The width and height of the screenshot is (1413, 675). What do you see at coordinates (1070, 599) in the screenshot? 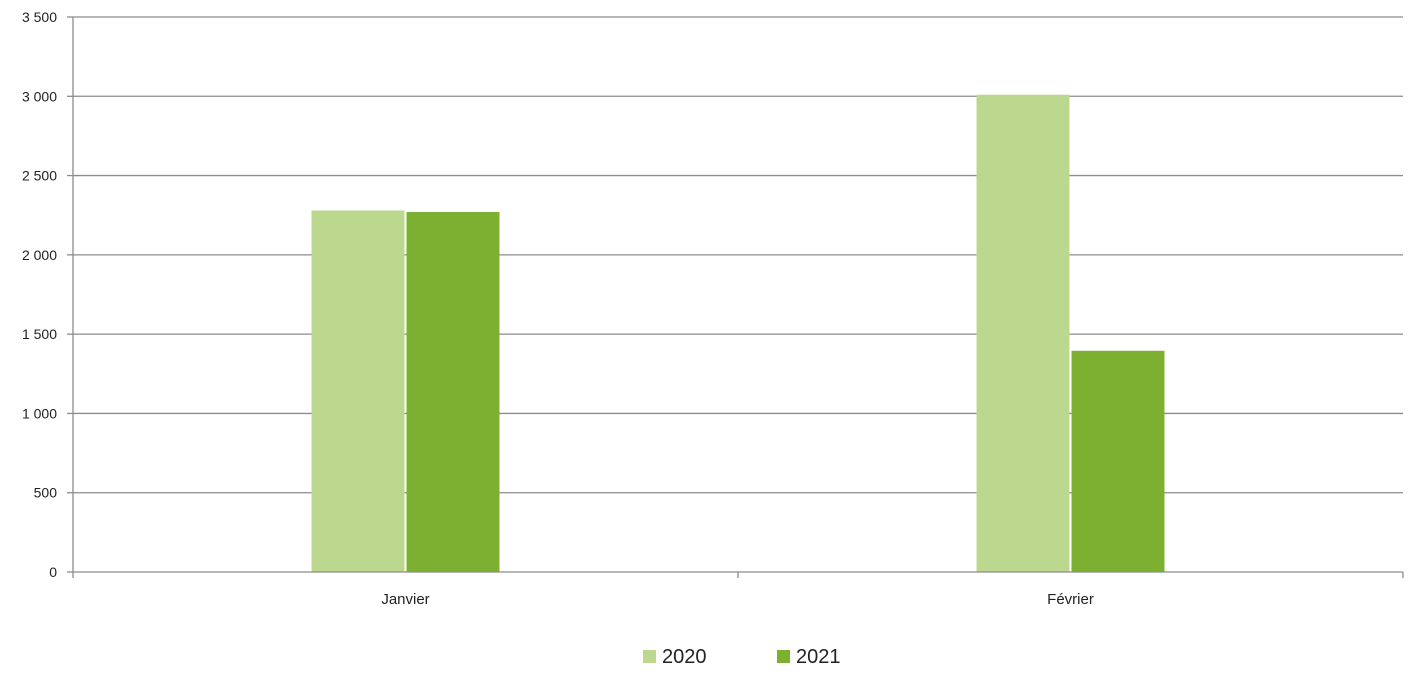
I see `x-category-label: Février` at bounding box center [1070, 599].